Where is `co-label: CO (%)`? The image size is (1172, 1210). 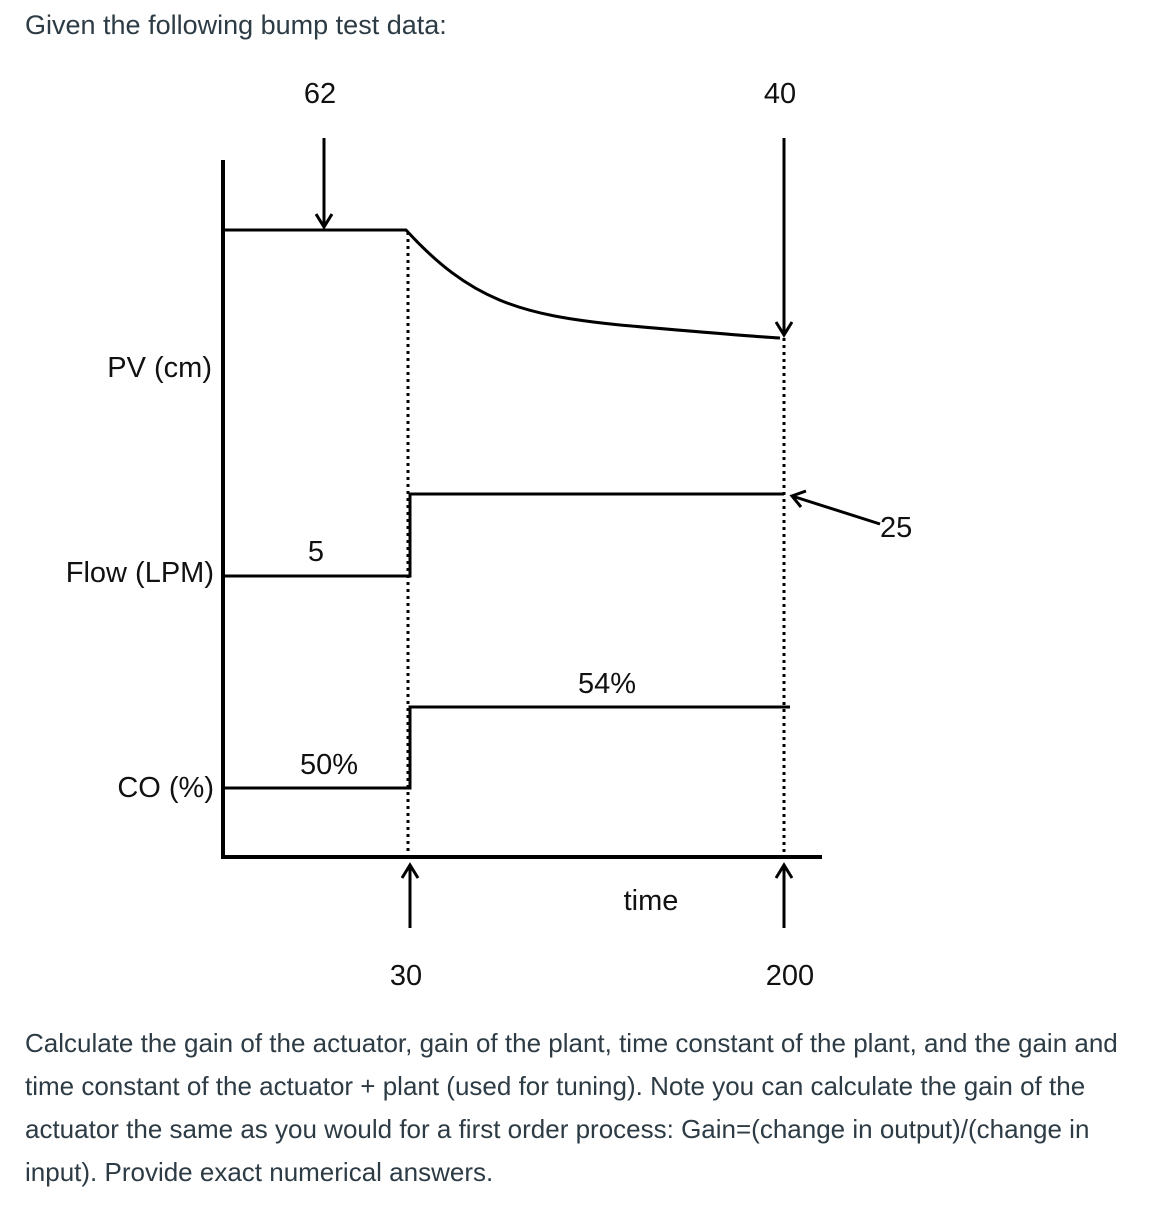 co-label: CO (%) is located at coordinates (165, 788).